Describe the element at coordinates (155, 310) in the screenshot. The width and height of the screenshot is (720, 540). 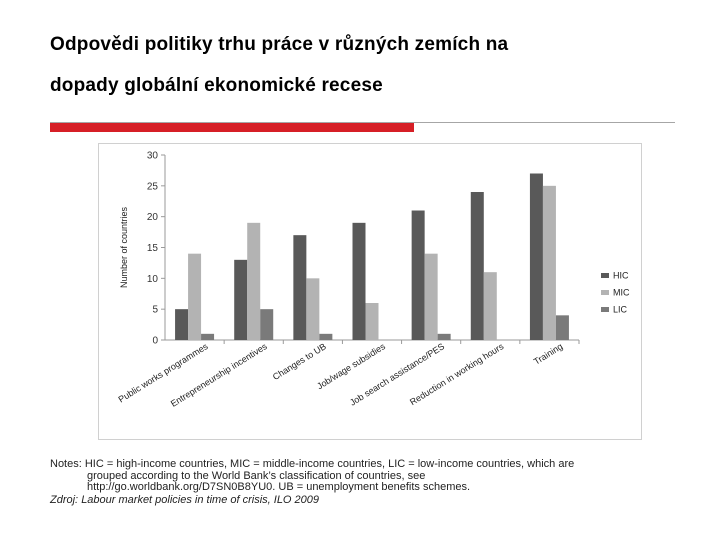
I see `y-tick-label: 5` at that location.